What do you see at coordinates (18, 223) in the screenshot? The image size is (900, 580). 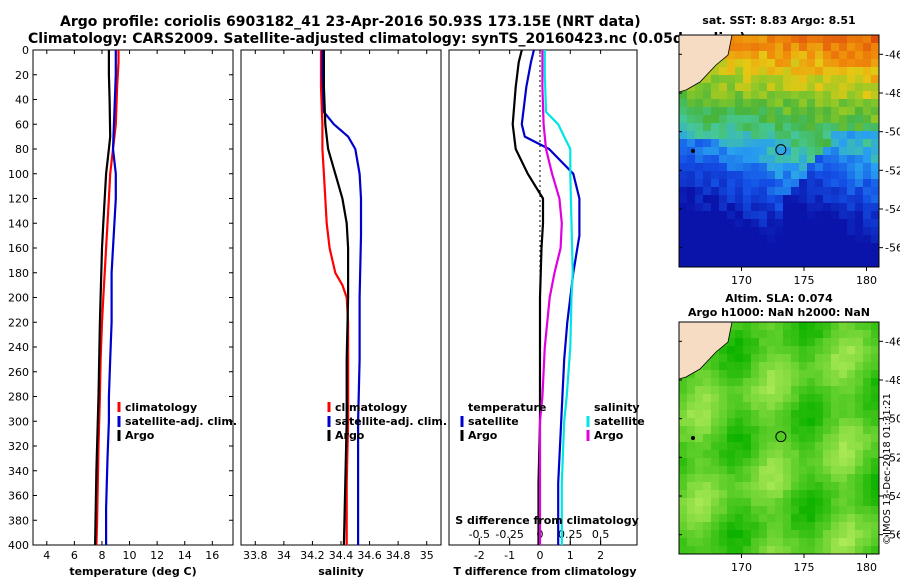 I see `depth-tick-label: 140` at bounding box center [18, 223].